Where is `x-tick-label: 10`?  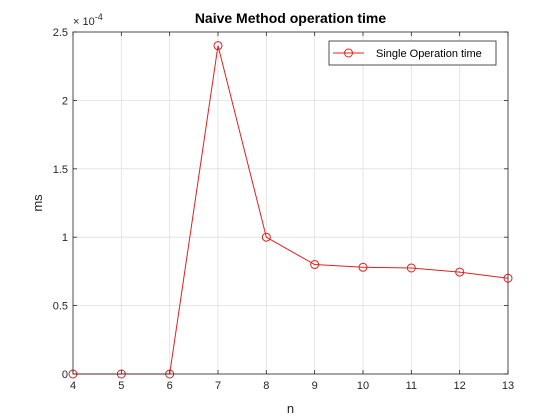 x-tick-label: 10 is located at coordinates (363, 386).